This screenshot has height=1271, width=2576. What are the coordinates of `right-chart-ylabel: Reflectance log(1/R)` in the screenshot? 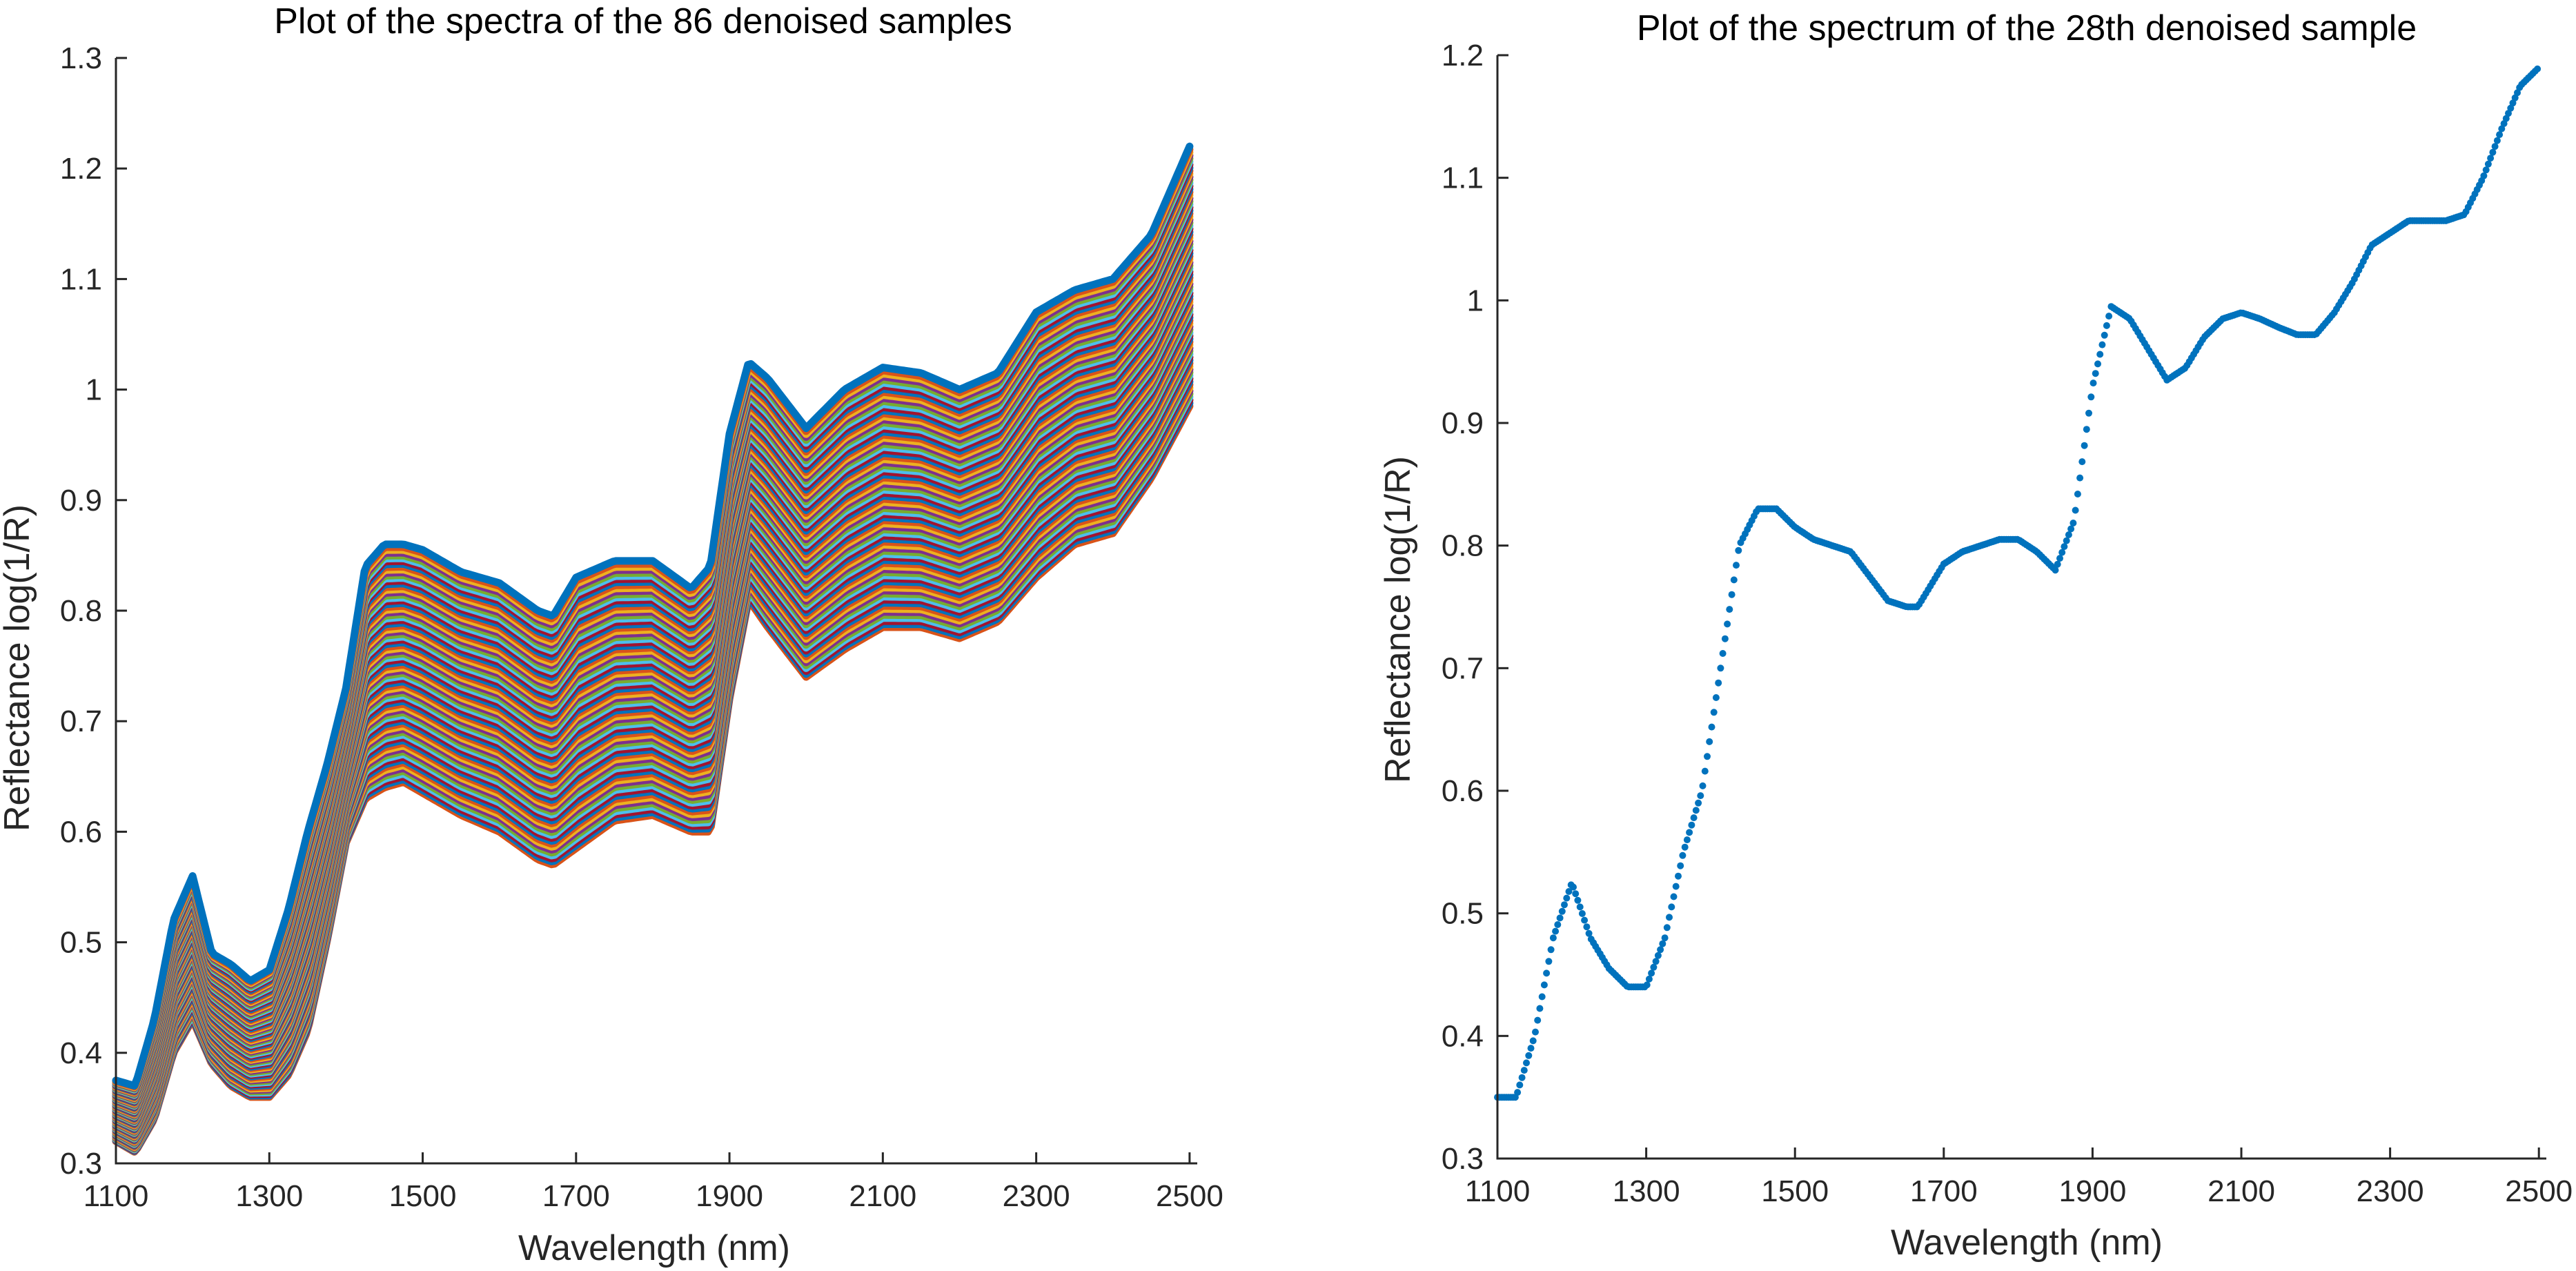 It's located at (1398, 619).